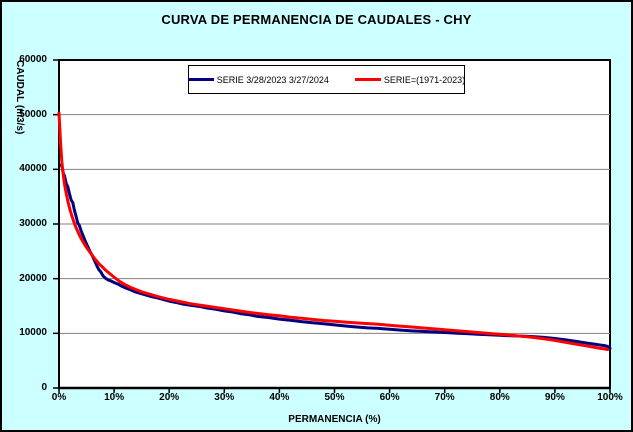 The height and width of the screenshot is (432, 633). I want to click on legend-line-sample-blue, so click(200, 79).